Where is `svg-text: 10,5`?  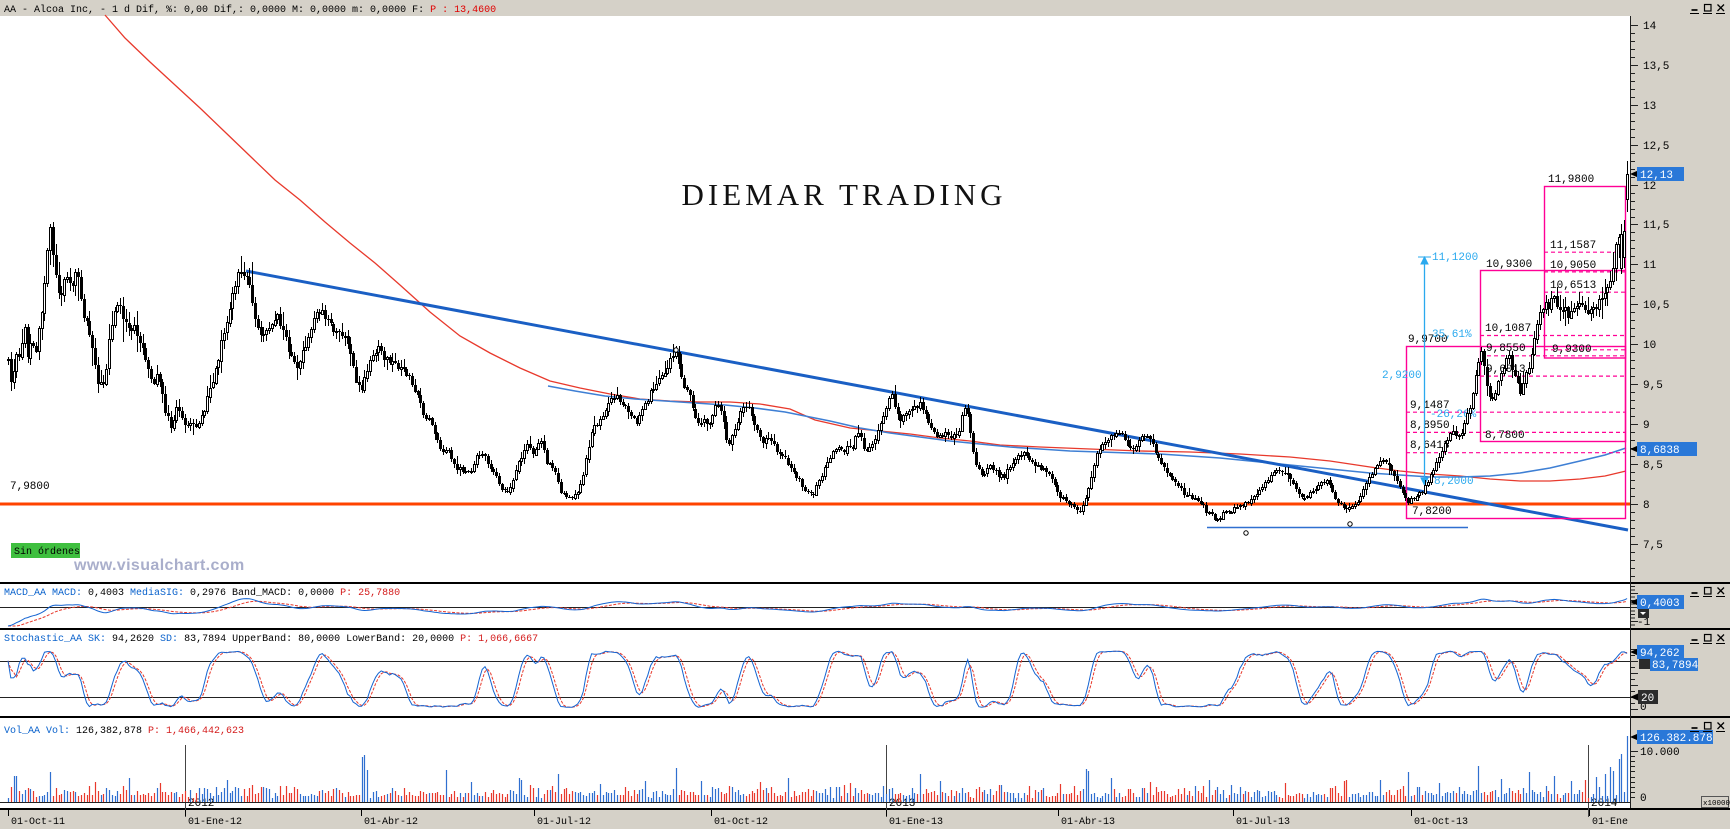
svg-text: 10,5 is located at coordinates (1656, 306).